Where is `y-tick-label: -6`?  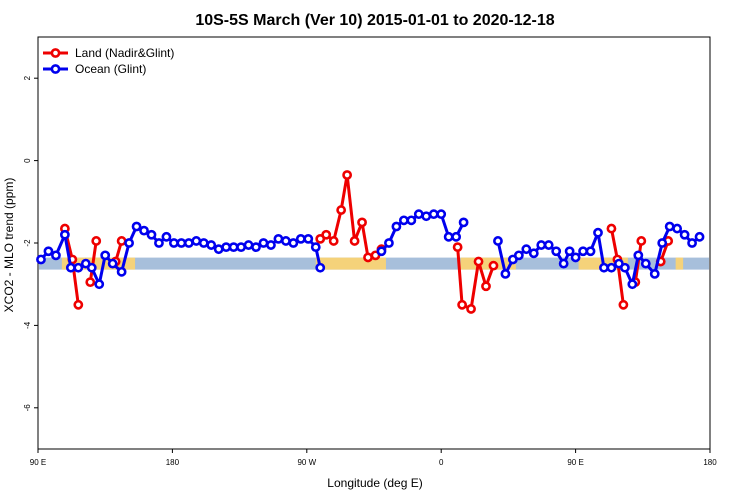
y-tick-label: -6 is located at coordinates (27, 408).